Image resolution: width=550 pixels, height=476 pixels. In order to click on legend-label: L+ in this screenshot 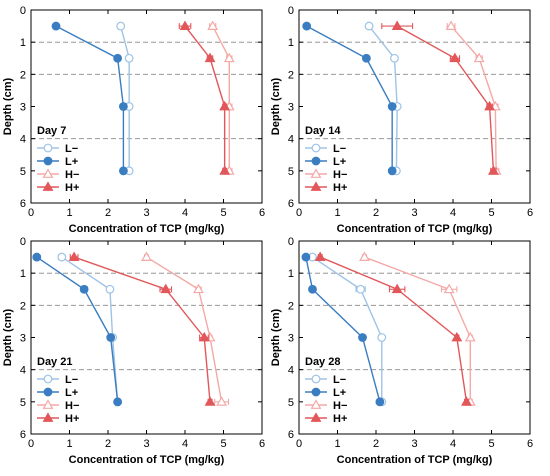, I will do `click(71, 162)`.